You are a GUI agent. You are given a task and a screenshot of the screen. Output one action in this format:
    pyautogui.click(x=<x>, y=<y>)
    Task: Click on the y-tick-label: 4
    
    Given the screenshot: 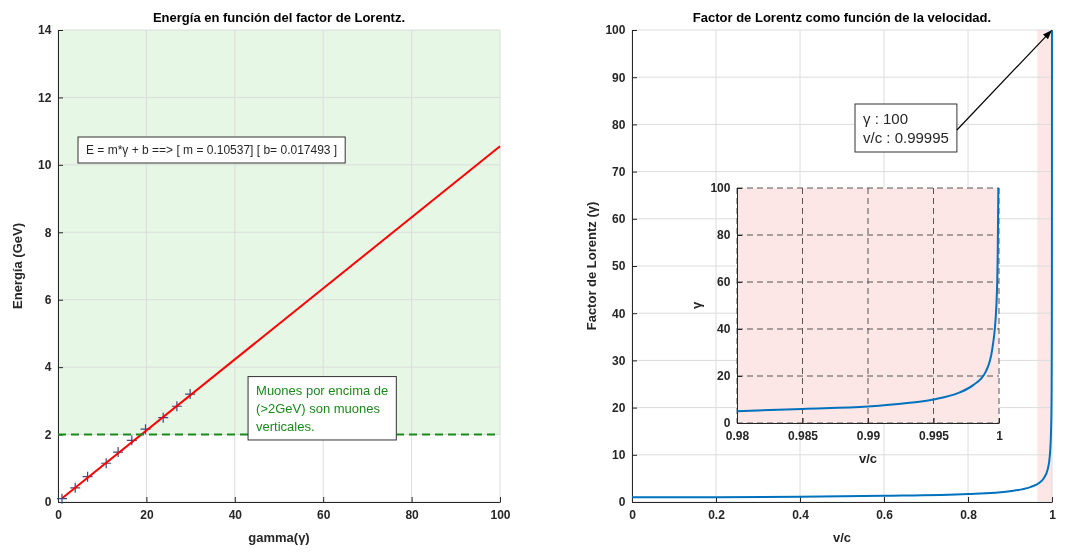 What is the action you would take?
    pyautogui.click(x=48, y=367)
    